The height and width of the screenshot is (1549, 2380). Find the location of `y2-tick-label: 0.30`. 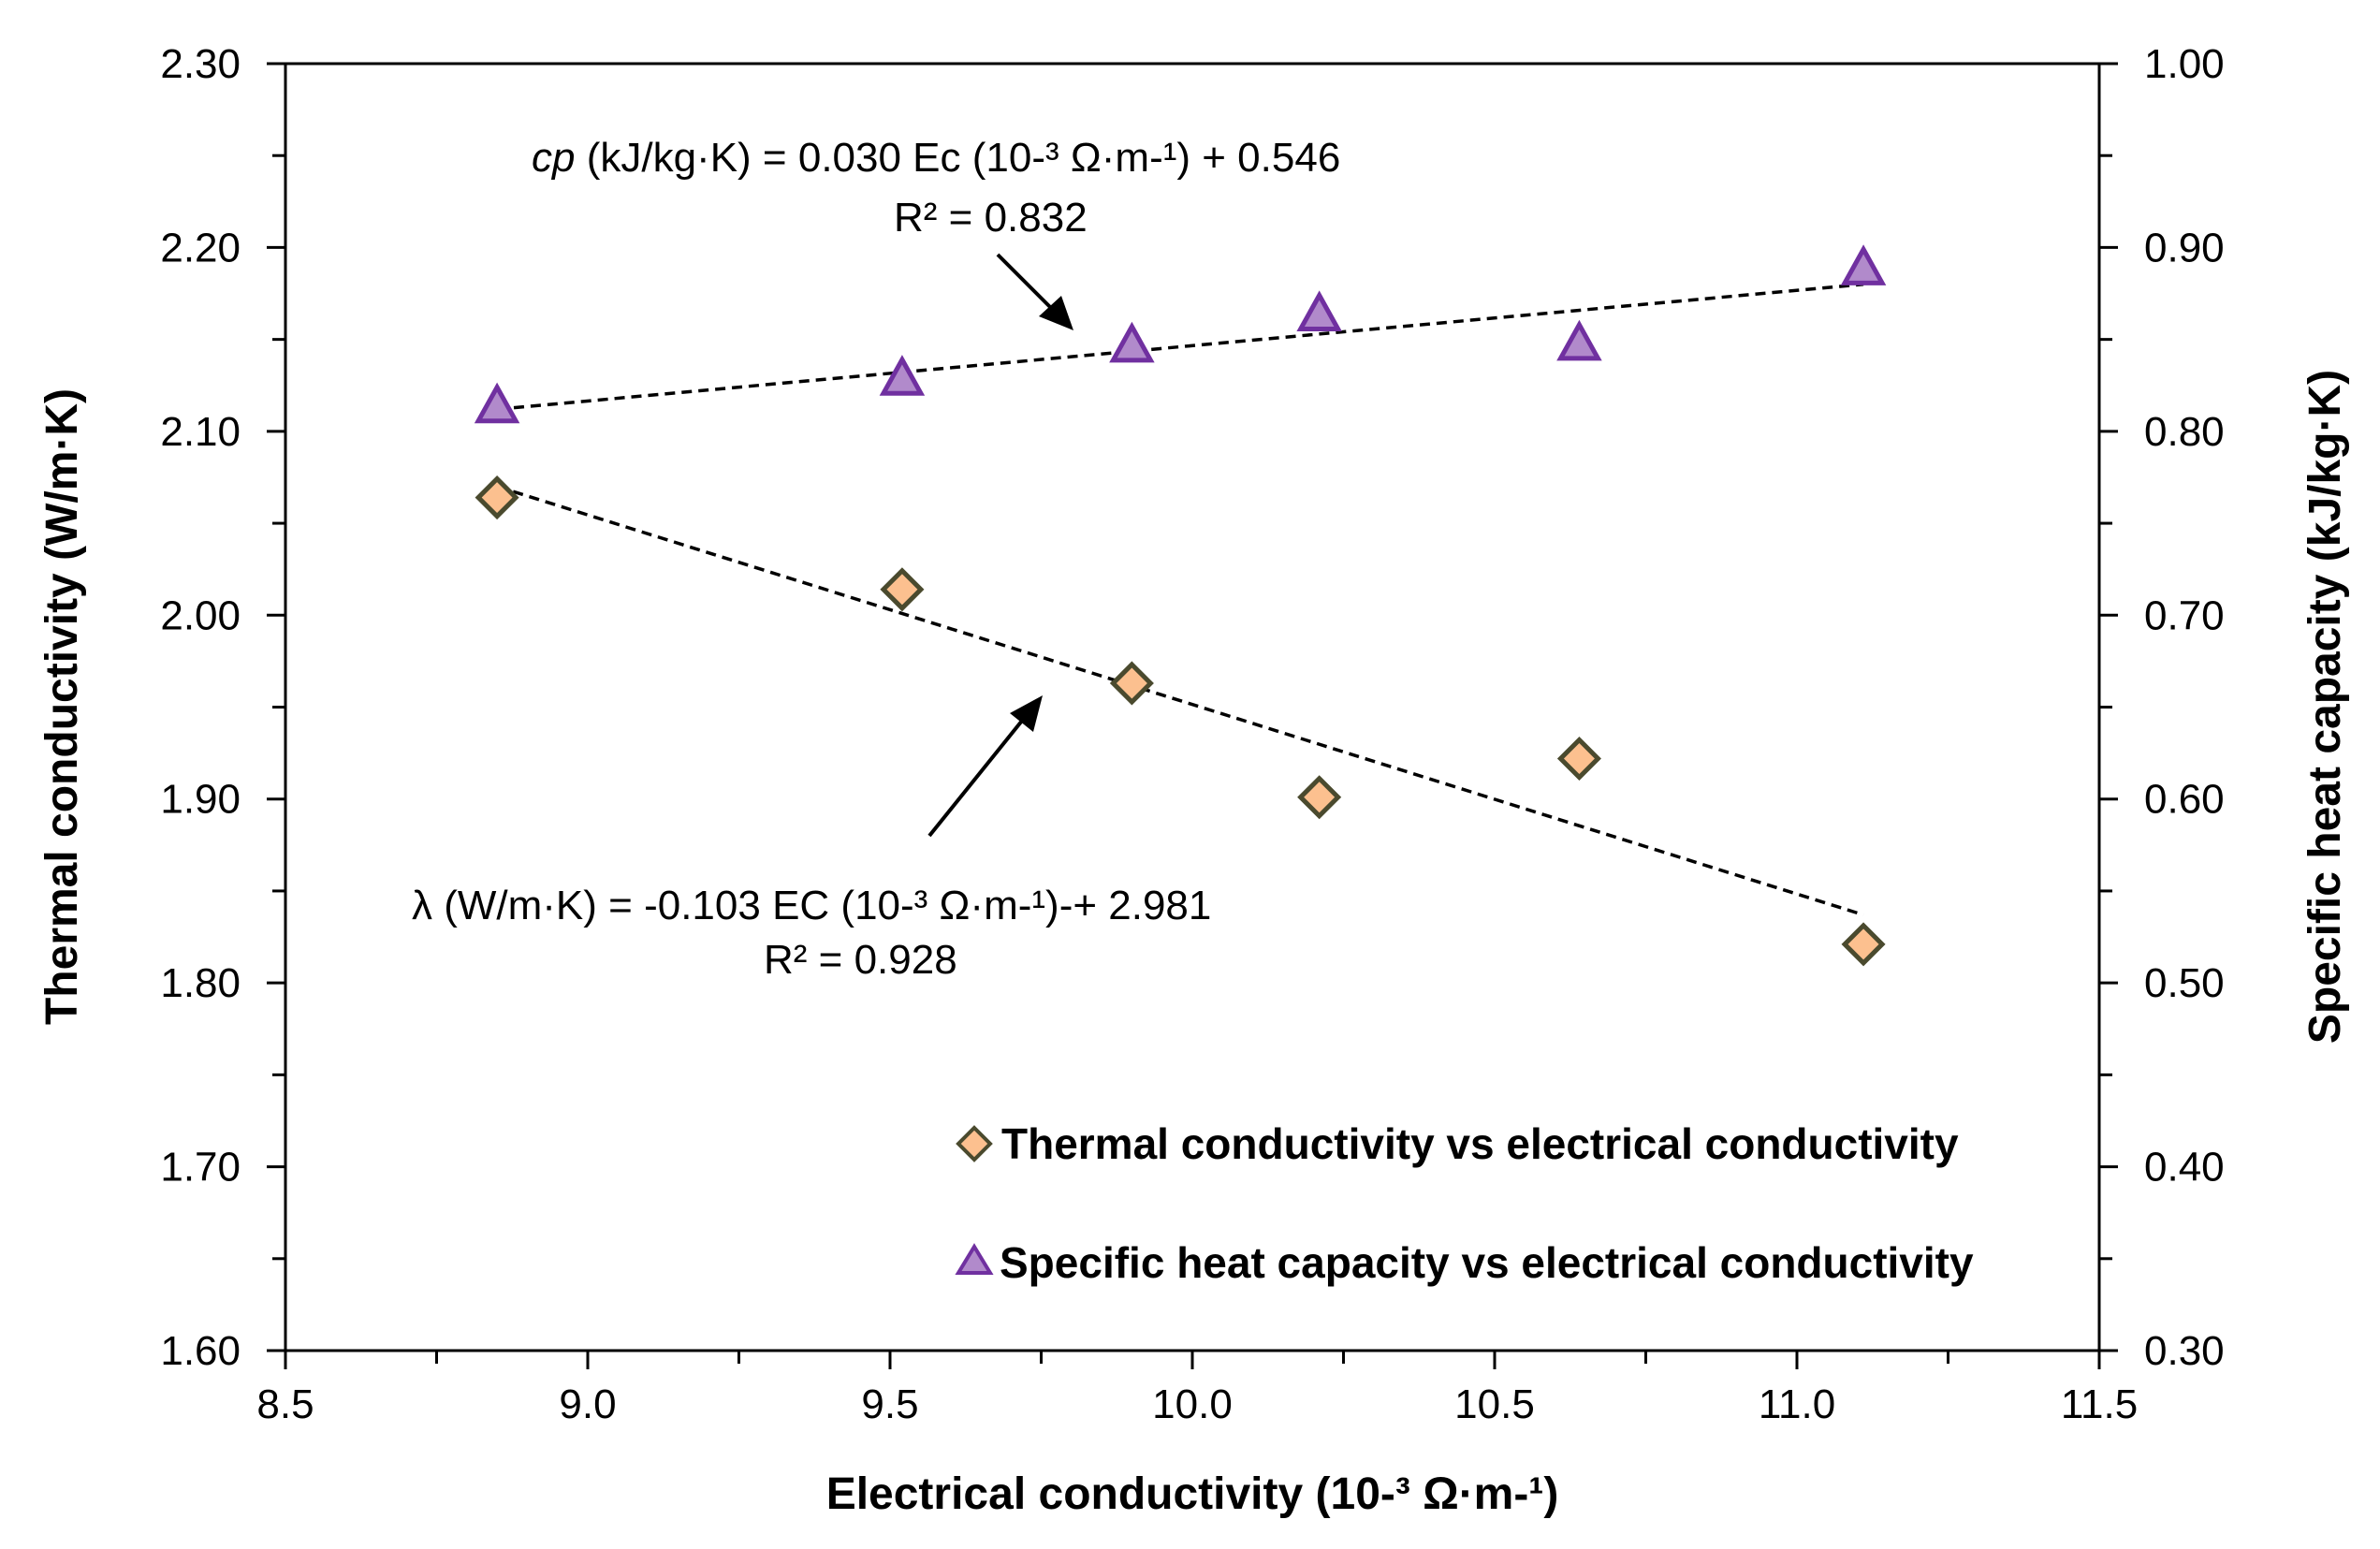

y2-tick-label: 0.30 is located at coordinates (2184, 1351).